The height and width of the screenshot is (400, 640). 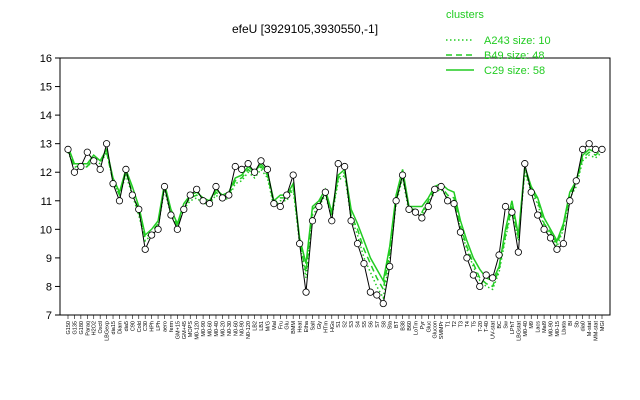 What do you see at coordinates (410, 326) in the screenshot?
I see `x-tick-label: B60` at bounding box center [410, 326].